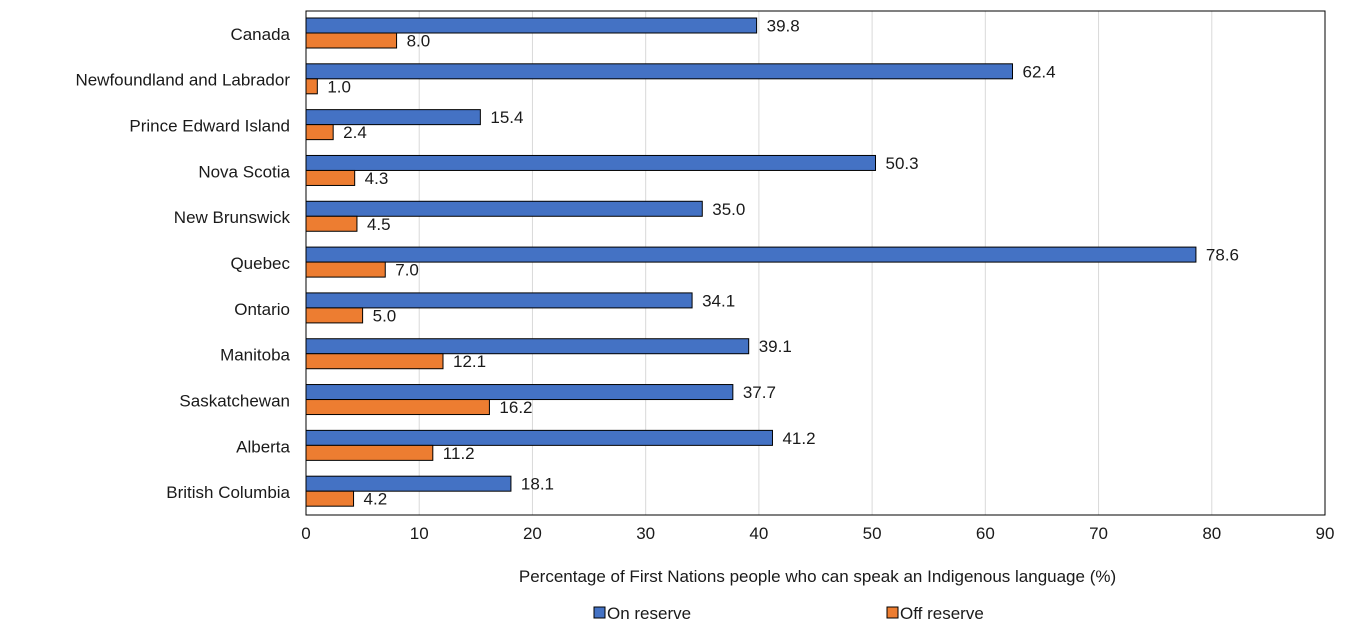 The image size is (1350, 632). Describe the element at coordinates (351, 40) in the screenshot. I see `bar-off-reserve-canada` at that location.